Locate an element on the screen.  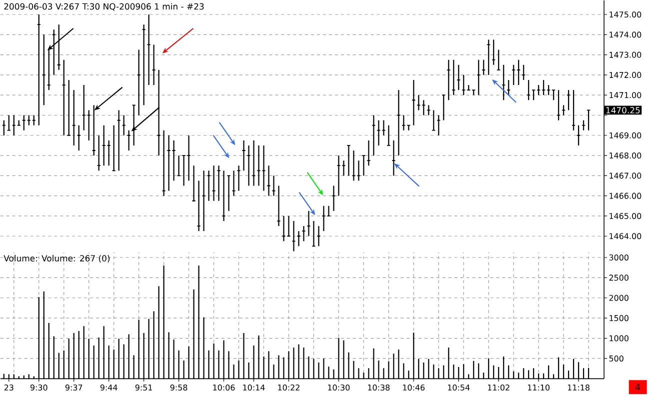
chart-title: 2009-06-03 V:267 T:30 NQ-200906 1 min - #23 is located at coordinates (104, 7).